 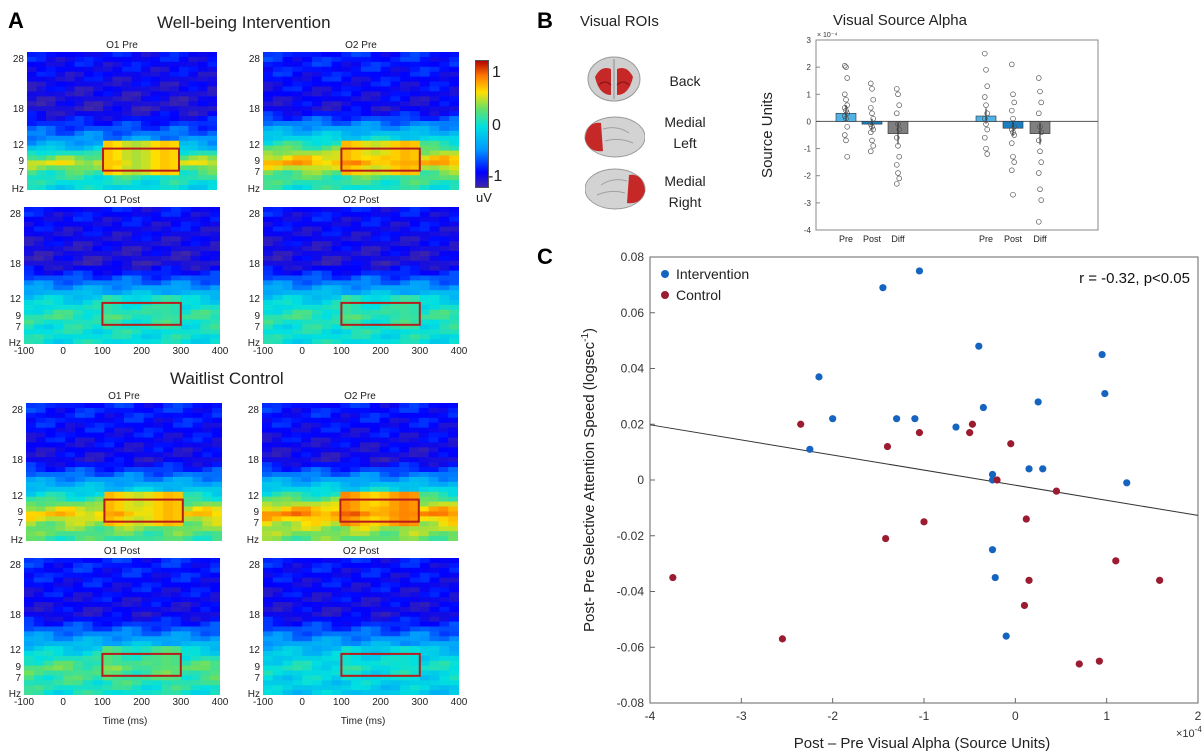 What do you see at coordinates (124, 472) in the screenshot?
I see `heatmap-o1-pre-control` at bounding box center [124, 472].